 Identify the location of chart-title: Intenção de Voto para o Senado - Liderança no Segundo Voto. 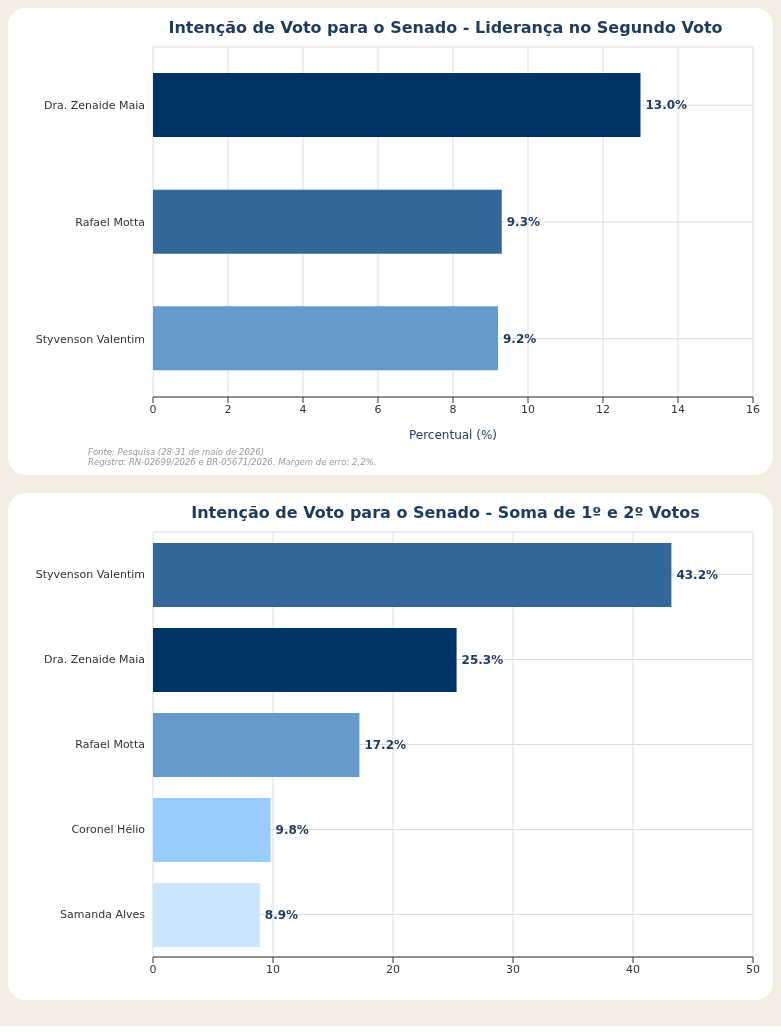
(445, 27).